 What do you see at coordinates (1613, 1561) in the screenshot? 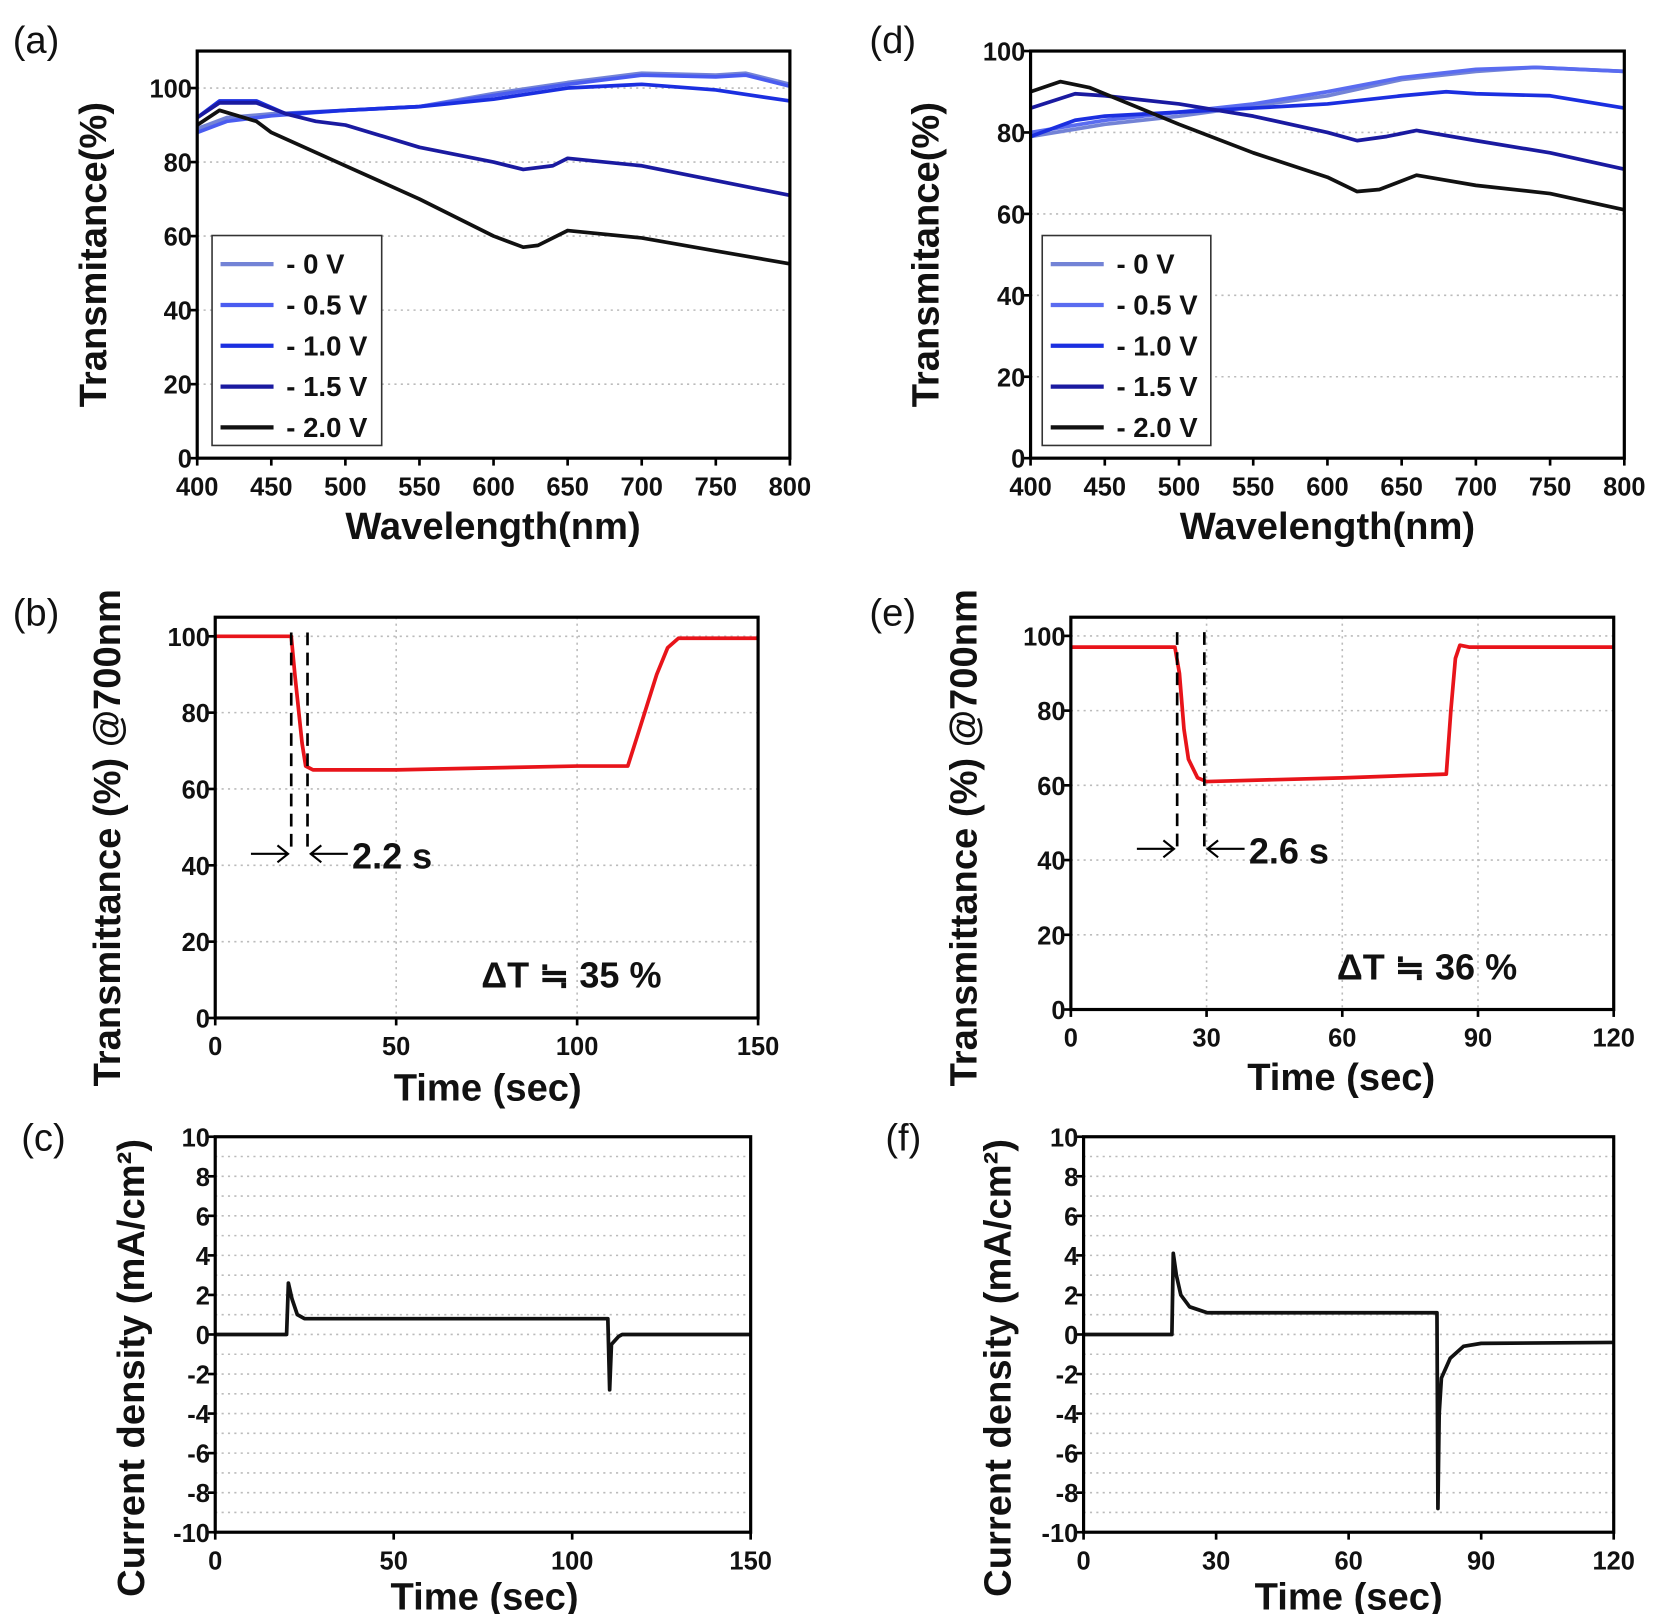
I see `x-tick-label: 120` at bounding box center [1613, 1561].